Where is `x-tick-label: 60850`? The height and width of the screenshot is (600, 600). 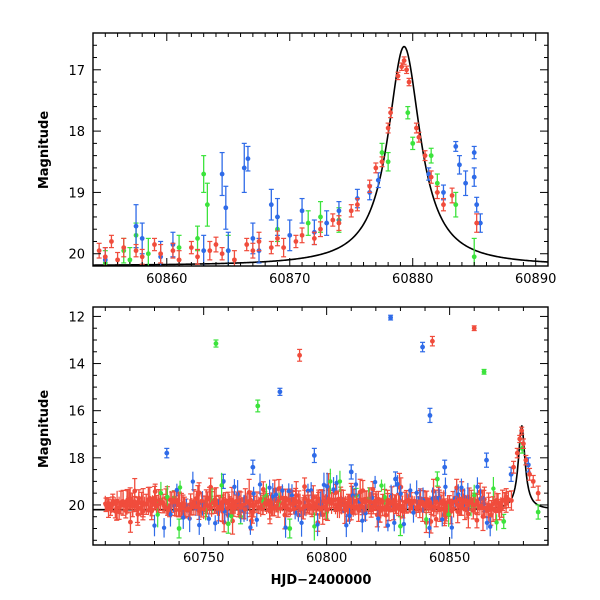
x-tick-label: 60850 is located at coordinates (449, 558).